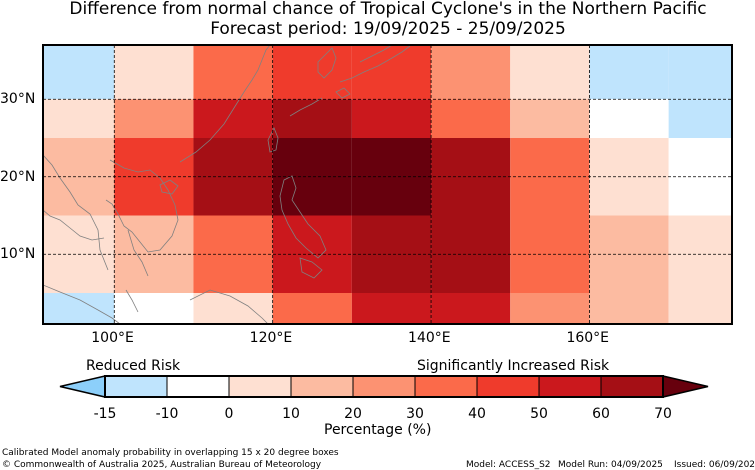  I want to click on colorbar-tick-label: 50, so click(539, 414).